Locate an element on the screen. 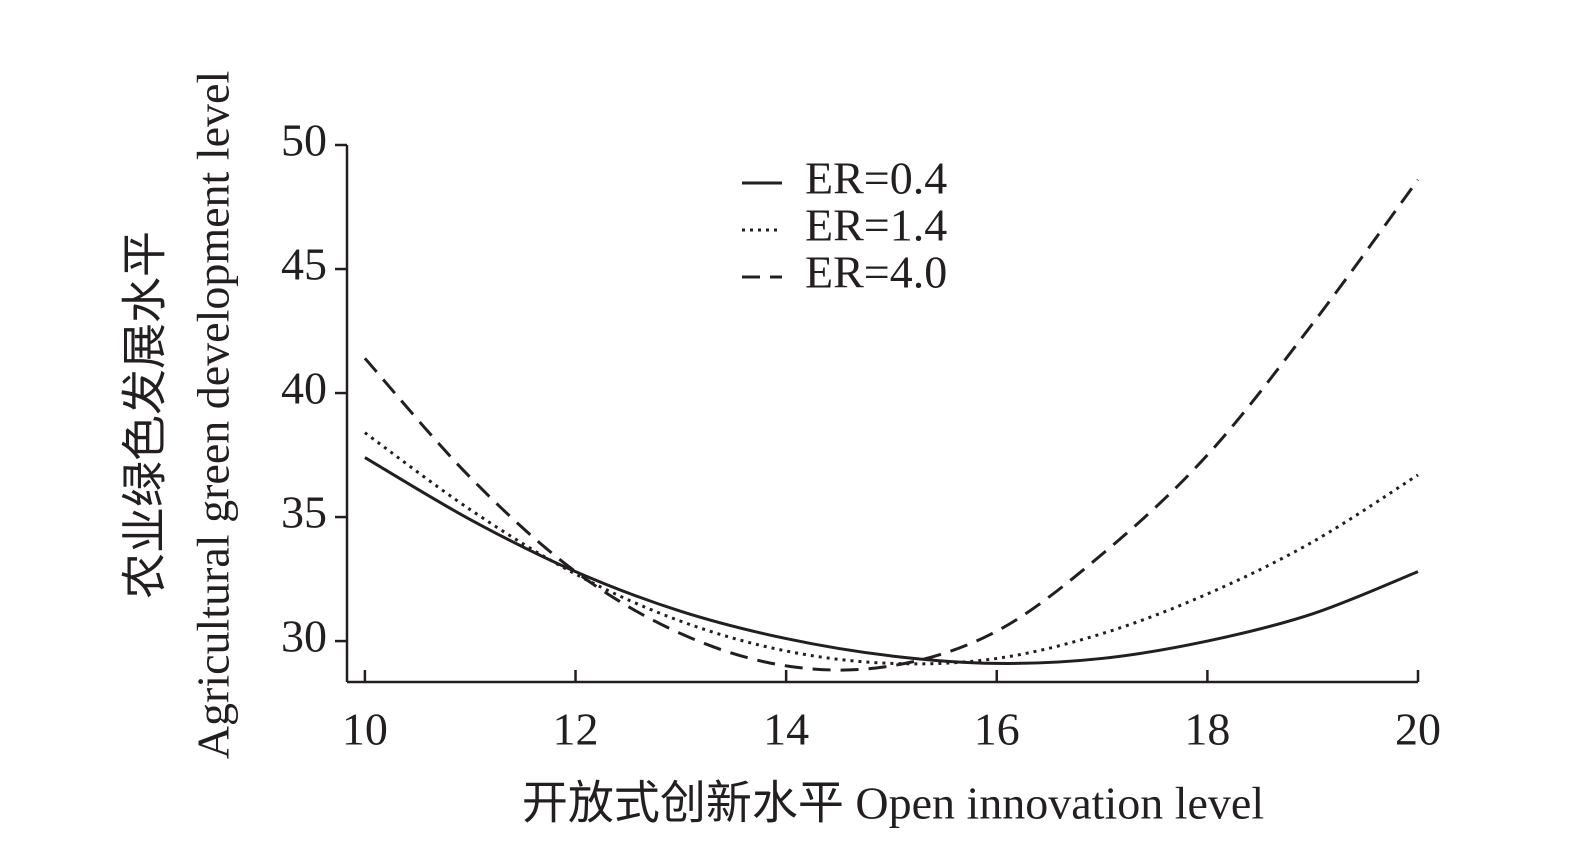 Image resolution: width=1575 pixels, height=847 pixels. y-axis-title: 农业绿色发展水平 is located at coordinates (145, 415).